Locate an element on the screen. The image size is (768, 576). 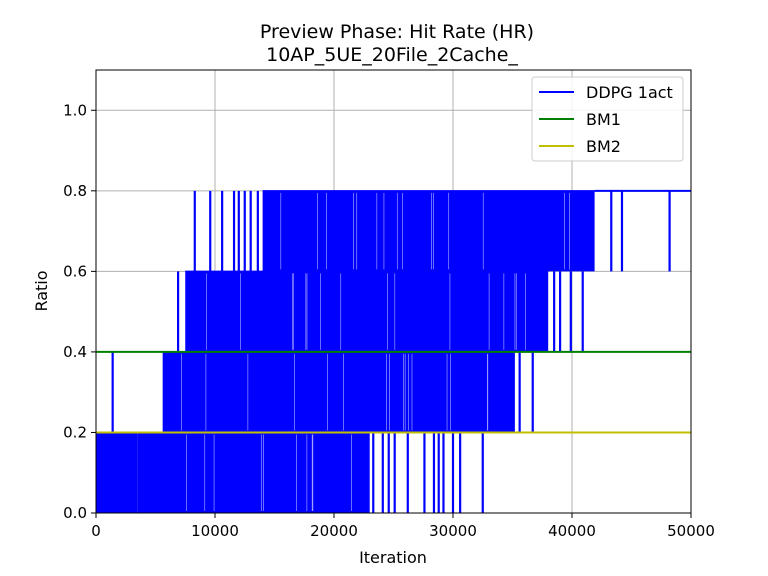
chart-subtitle: 10AP_5UE_20File_2Cache_ is located at coordinates (392, 55).